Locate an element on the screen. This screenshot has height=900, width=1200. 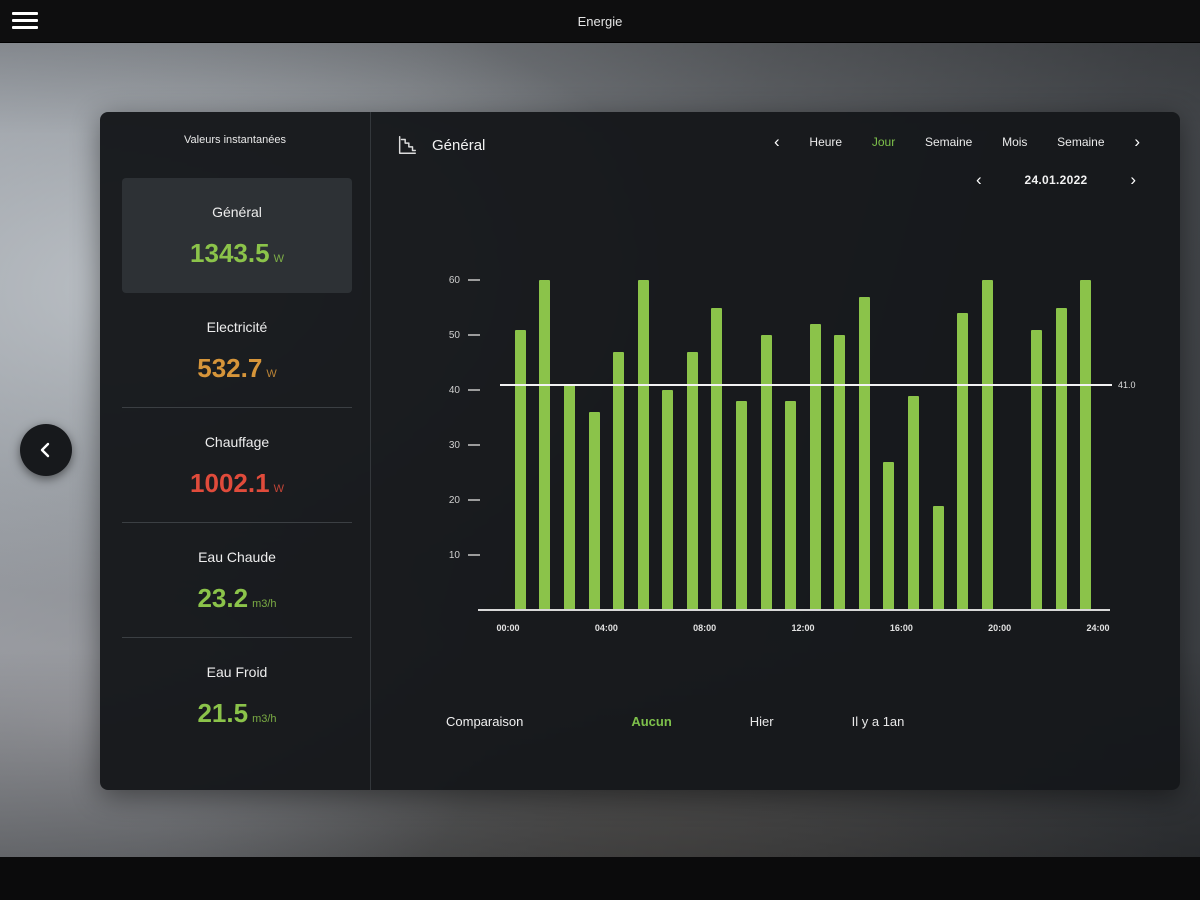
sidebar-item-value: 23.2 is located at coordinates (223, 598).